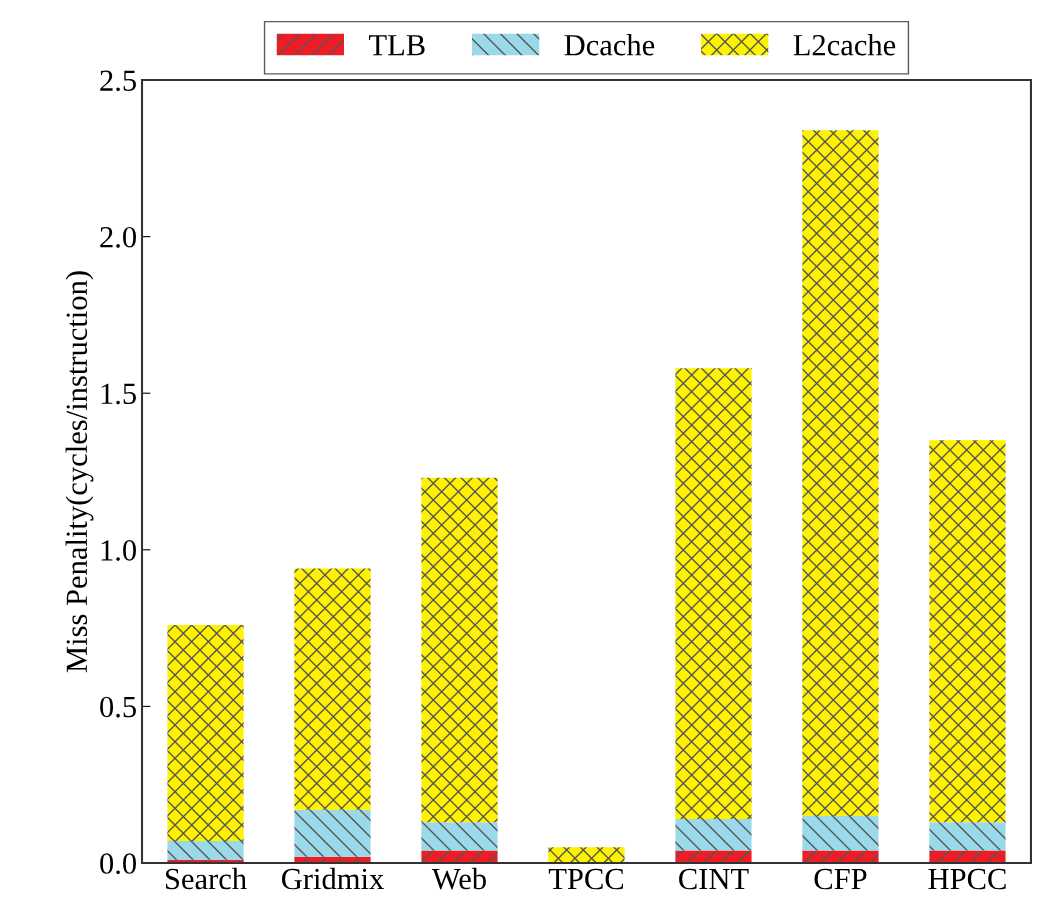 The image size is (1052, 920). What do you see at coordinates (458, 878) in the screenshot?
I see `x-tick-label: Web` at bounding box center [458, 878].